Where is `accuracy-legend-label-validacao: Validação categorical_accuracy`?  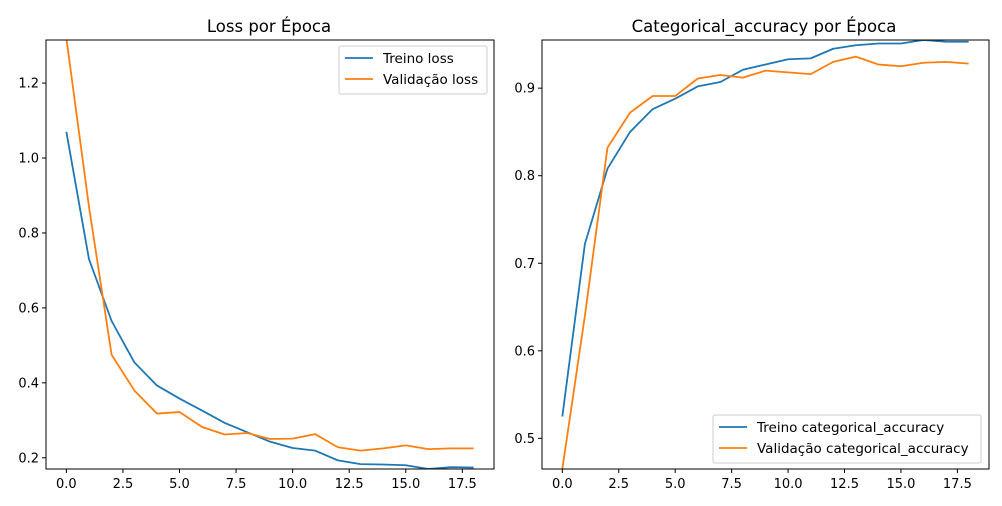
accuracy-legend-label-validacao: Validação categorical_accuracy is located at coordinates (863, 449).